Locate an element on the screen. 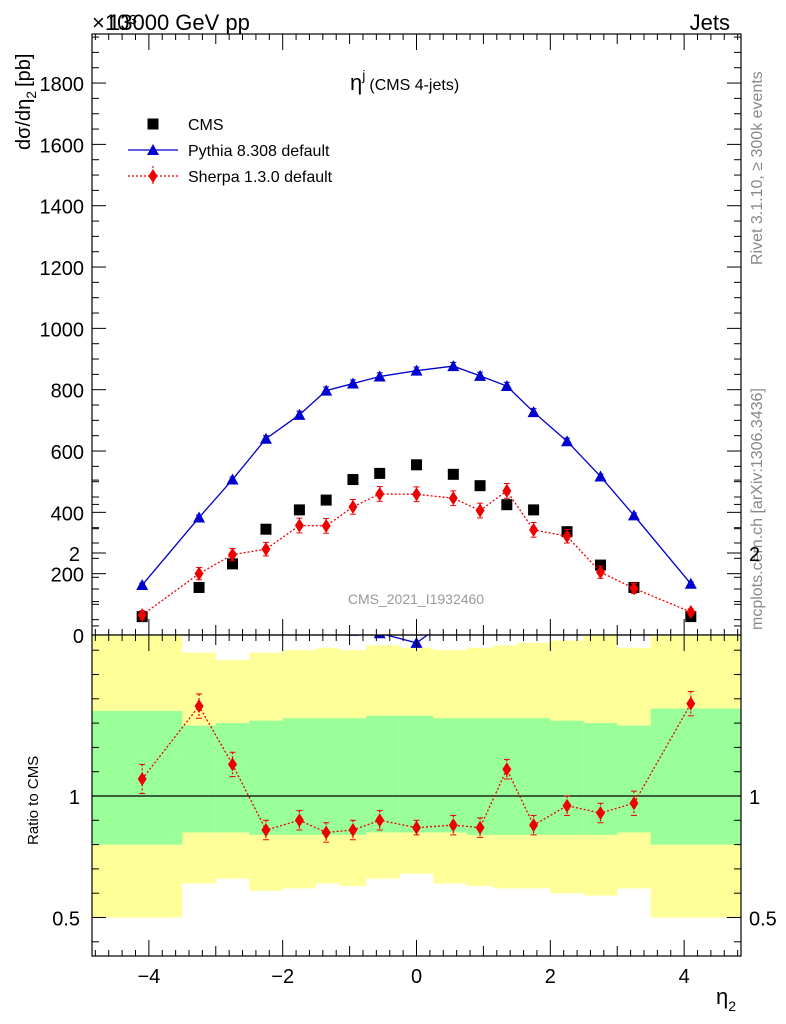  legend-entry: Sherpa 1.3.0 default is located at coordinates (230, 176).